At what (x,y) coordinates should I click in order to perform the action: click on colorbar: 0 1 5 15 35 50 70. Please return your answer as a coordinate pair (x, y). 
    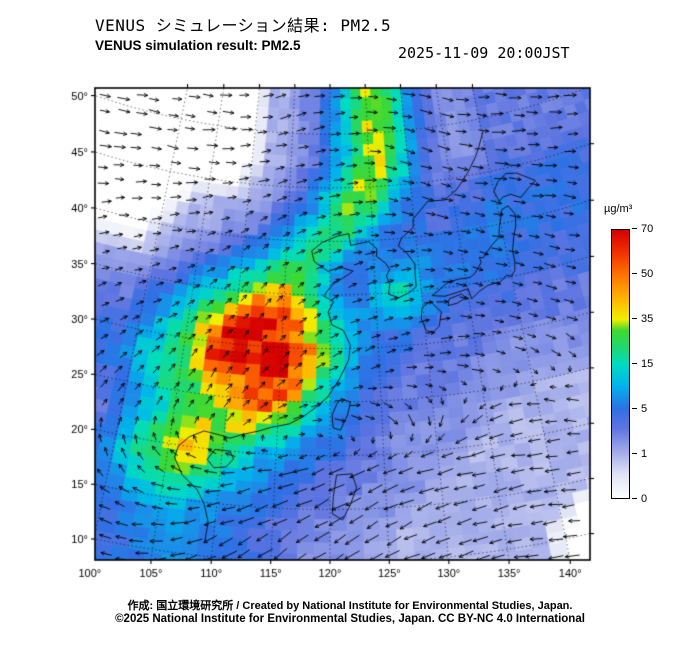
    Looking at the image, I should click on (646, 364).